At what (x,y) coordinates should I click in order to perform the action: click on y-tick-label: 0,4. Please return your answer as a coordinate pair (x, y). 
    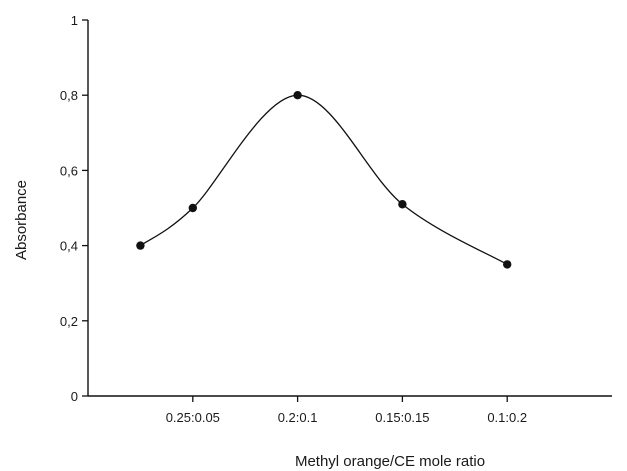
    Looking at the image, I should click on (69, 246).